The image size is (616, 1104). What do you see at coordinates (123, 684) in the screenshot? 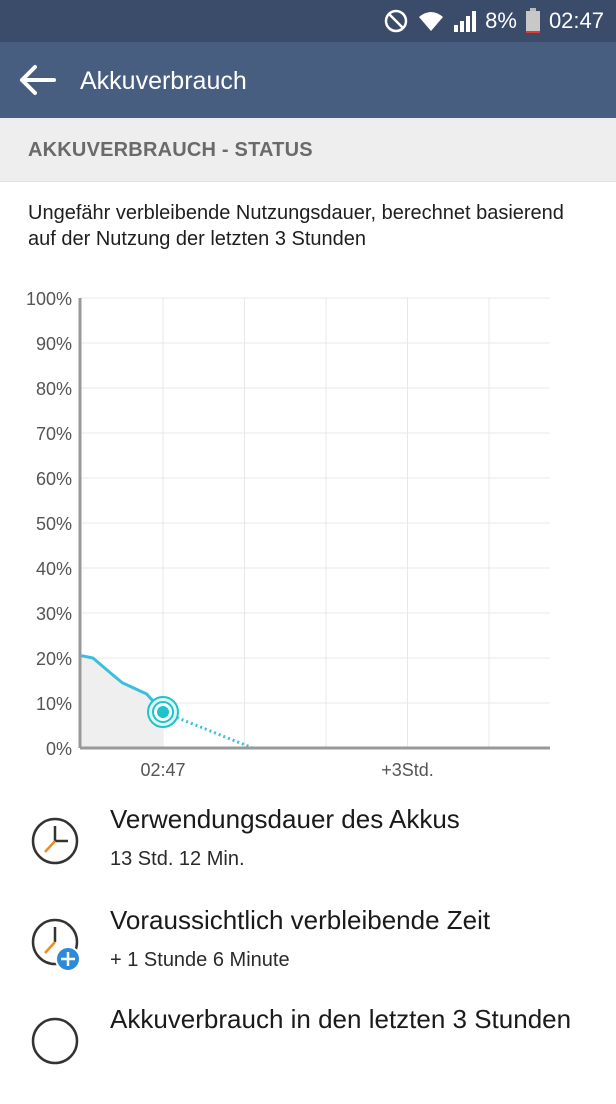
I see `history-line` at bounding box center [123, 684].